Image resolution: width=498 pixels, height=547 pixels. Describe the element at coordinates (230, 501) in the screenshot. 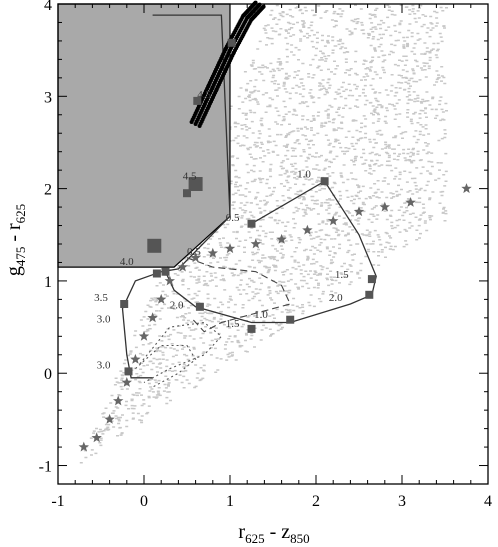

I see `x-tick-label: 1` at that location.